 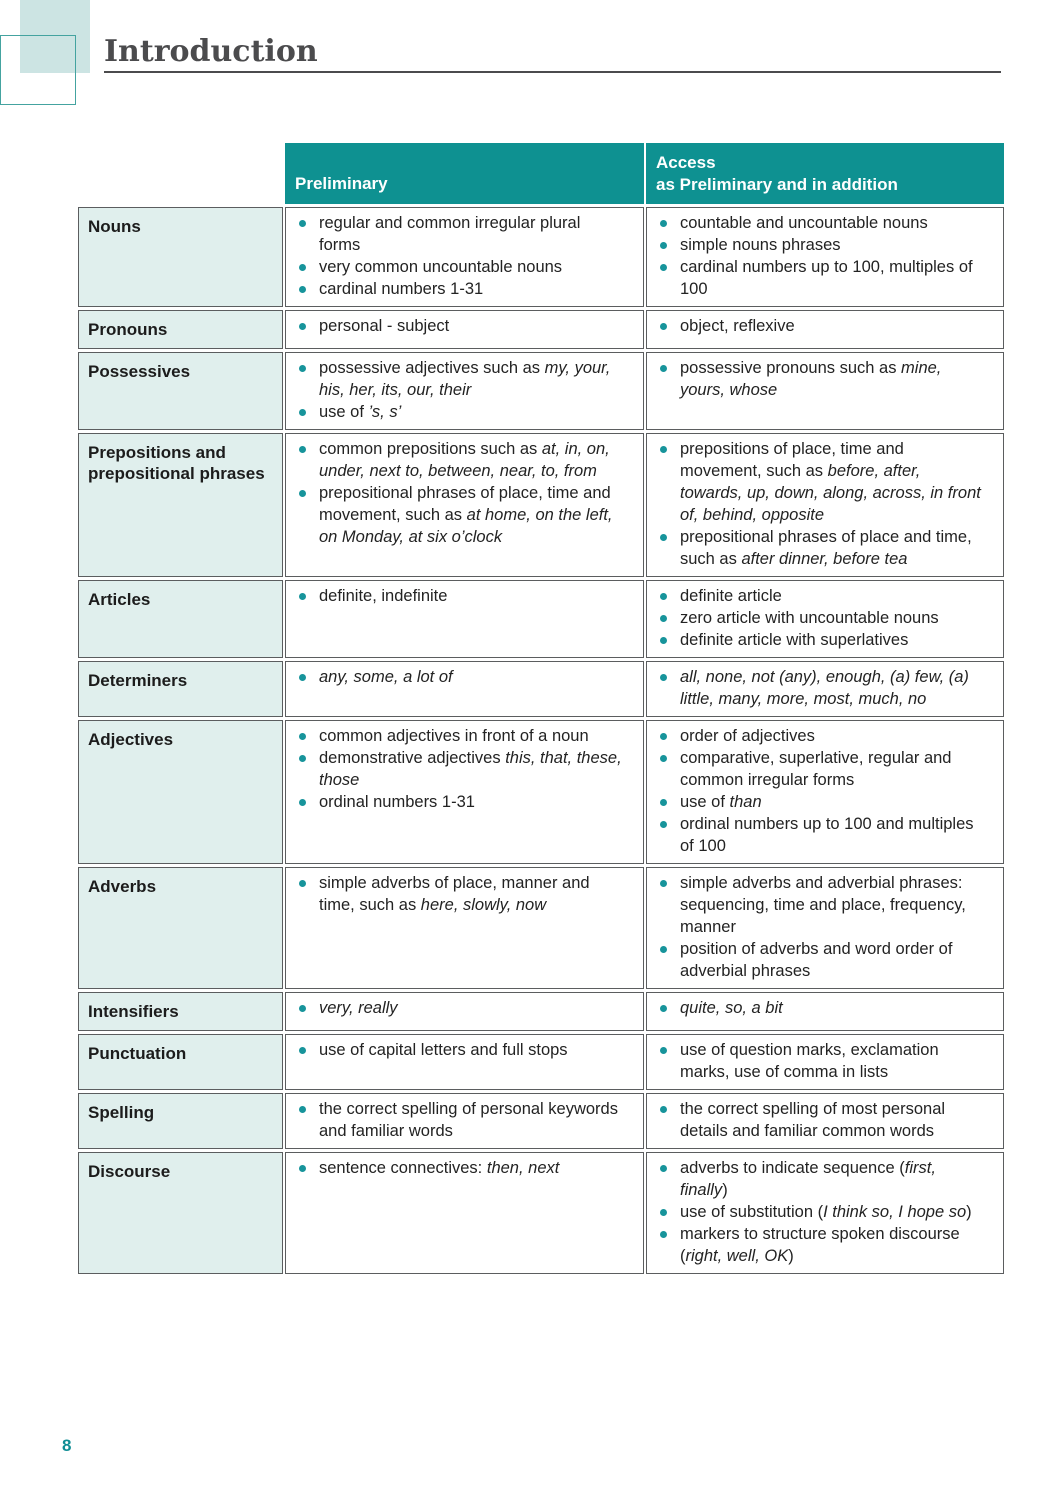 What do you see at coordinates (180, 1062) in the screenshot?
I see `row-label: Punctuation` at bounding box center [180, 1062].